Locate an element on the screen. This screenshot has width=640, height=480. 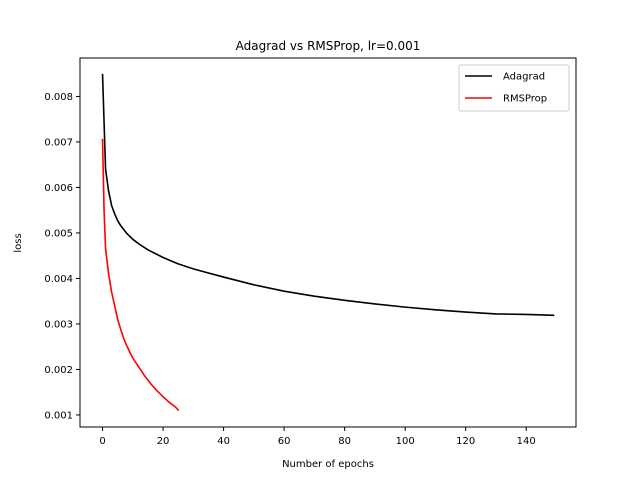
y-axis-ticks: 0.001 0.002 0.003 0.004 0.005 0.006 0.007 0.008 is located at coordinates (62, 256).